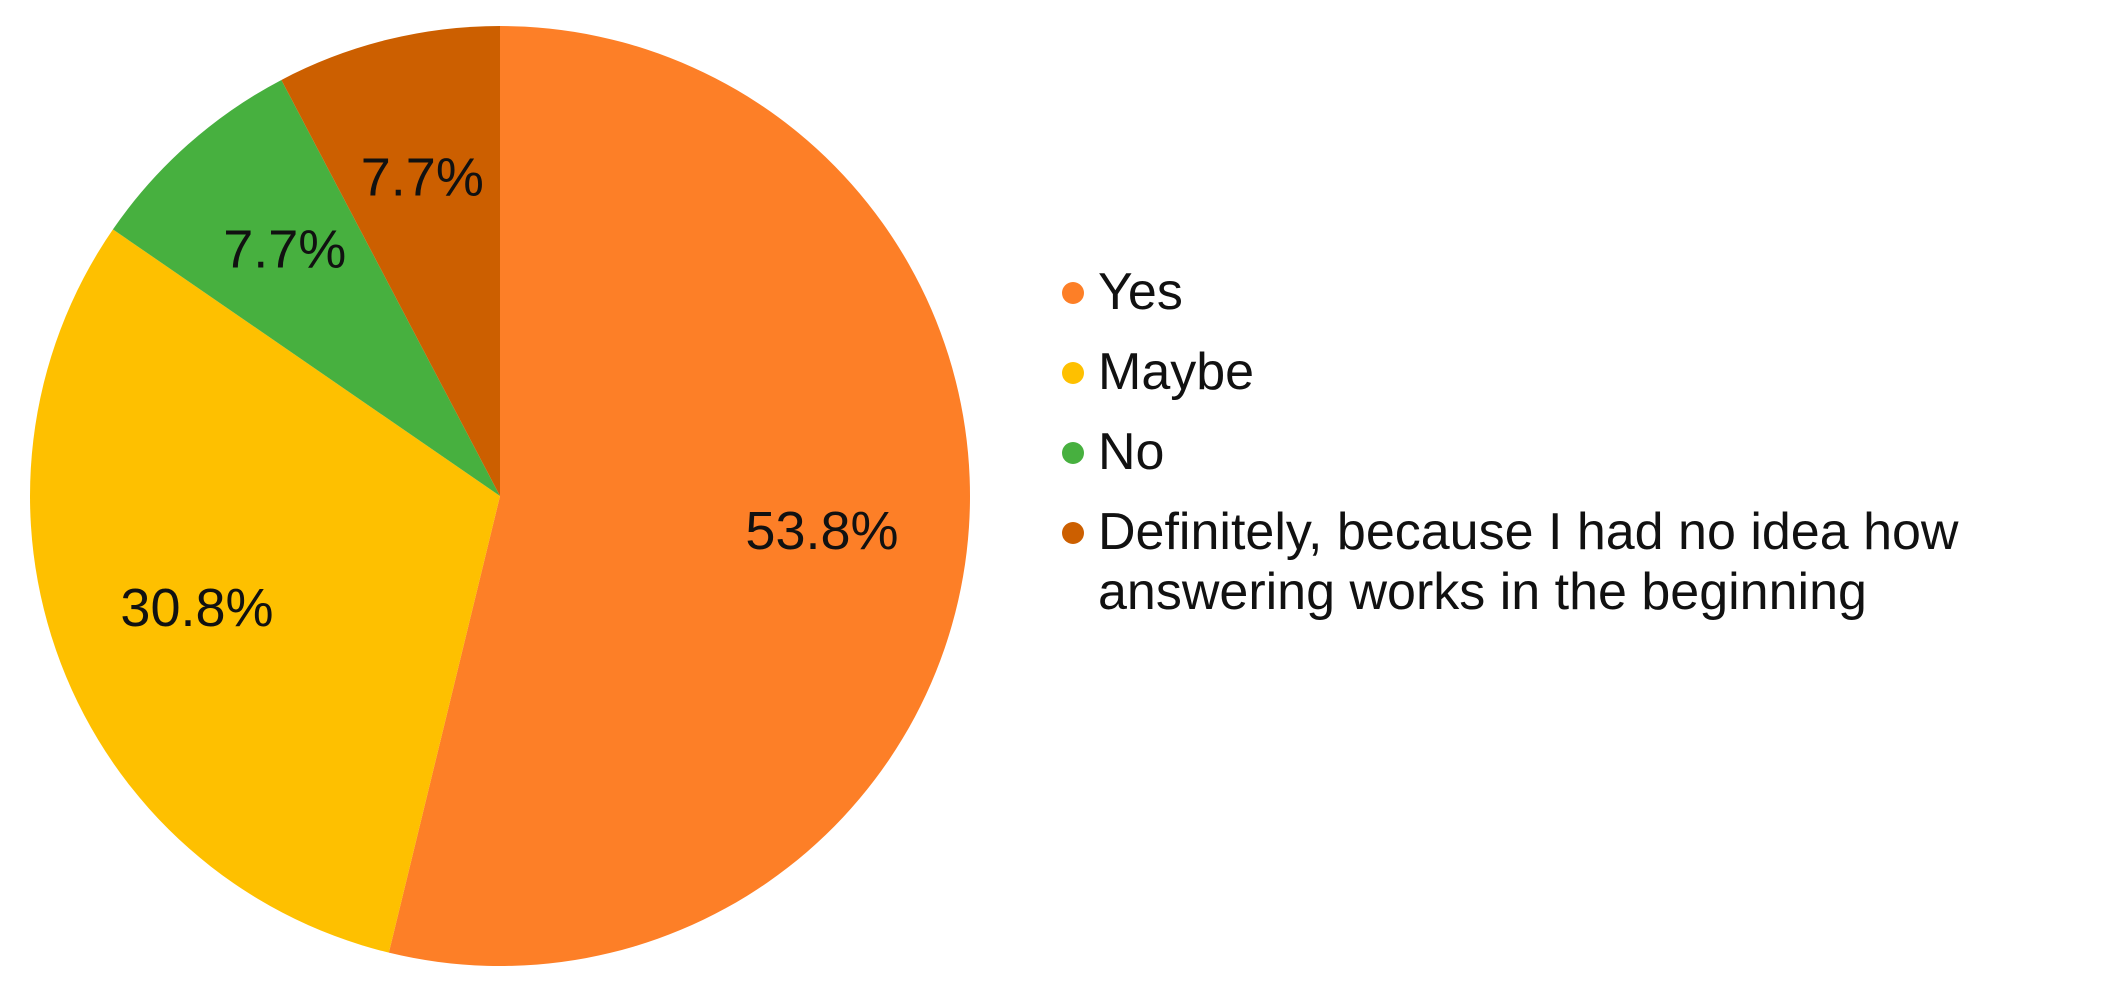 The width and height of the screenshot is (2112, 1000). What do you see at coordinates (821, 531) in the screenshot?
I see `data-label: 53.8%` at bounding box center [821, 531].